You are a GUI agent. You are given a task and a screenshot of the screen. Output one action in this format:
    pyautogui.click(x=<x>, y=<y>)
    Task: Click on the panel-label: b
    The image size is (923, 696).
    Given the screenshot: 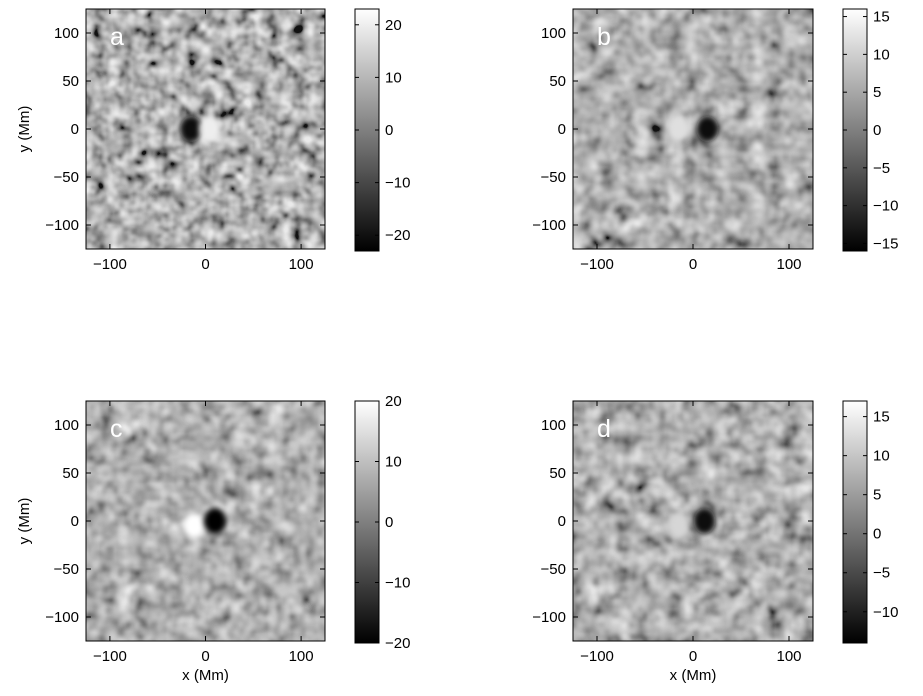 What is the action you would take?
    pyautogui.click(x=604, y=37)
    